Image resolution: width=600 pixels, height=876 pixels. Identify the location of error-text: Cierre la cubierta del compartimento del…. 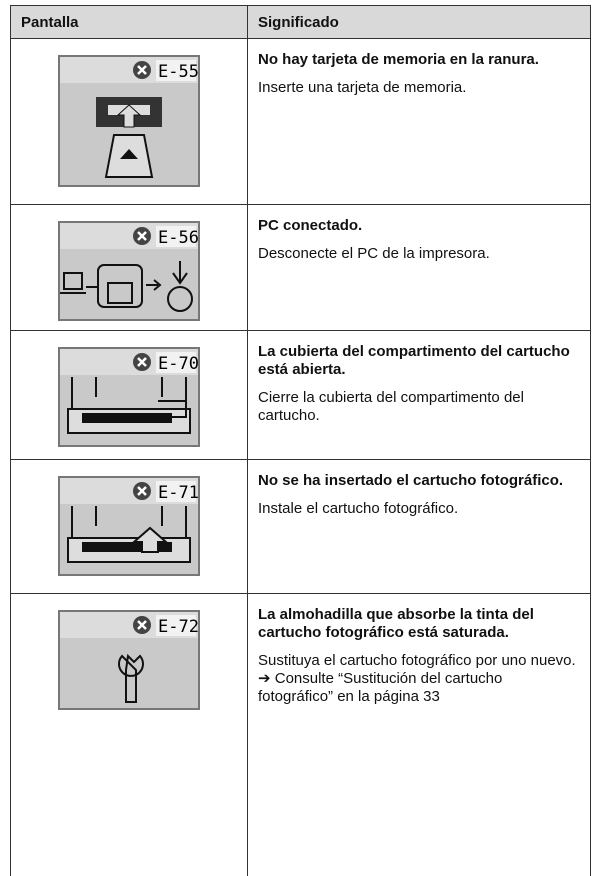
(391, 406).